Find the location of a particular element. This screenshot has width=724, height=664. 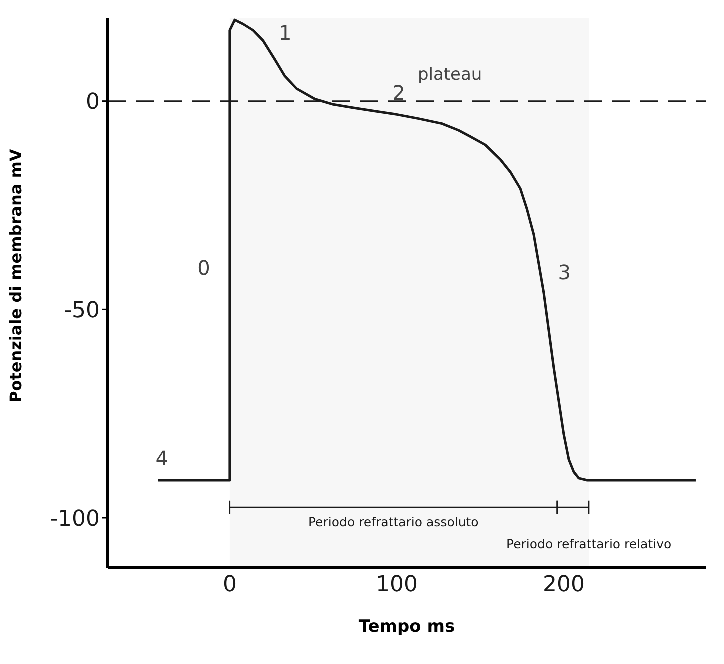

x-tick-label: 100 is located at coordinates (397, 585).